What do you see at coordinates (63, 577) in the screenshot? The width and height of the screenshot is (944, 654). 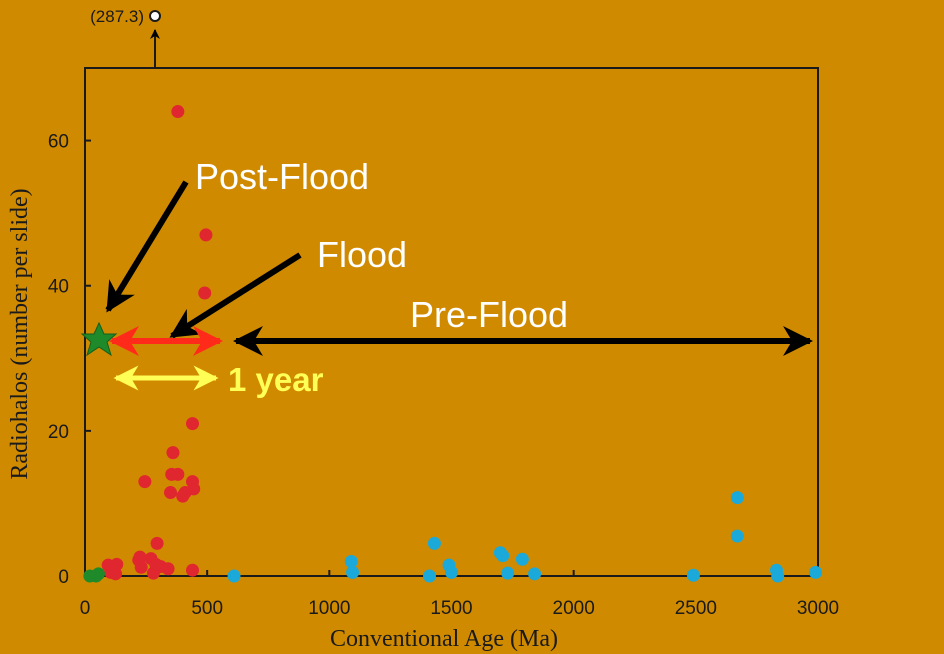 I see `y-tick-label: 0` at bounding box center [63, 577].